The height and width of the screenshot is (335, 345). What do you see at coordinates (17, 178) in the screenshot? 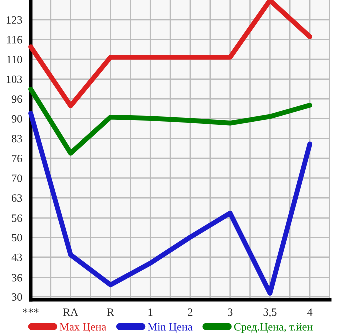
I see `y-tick-label: 70` at bounding box center [17, 178].